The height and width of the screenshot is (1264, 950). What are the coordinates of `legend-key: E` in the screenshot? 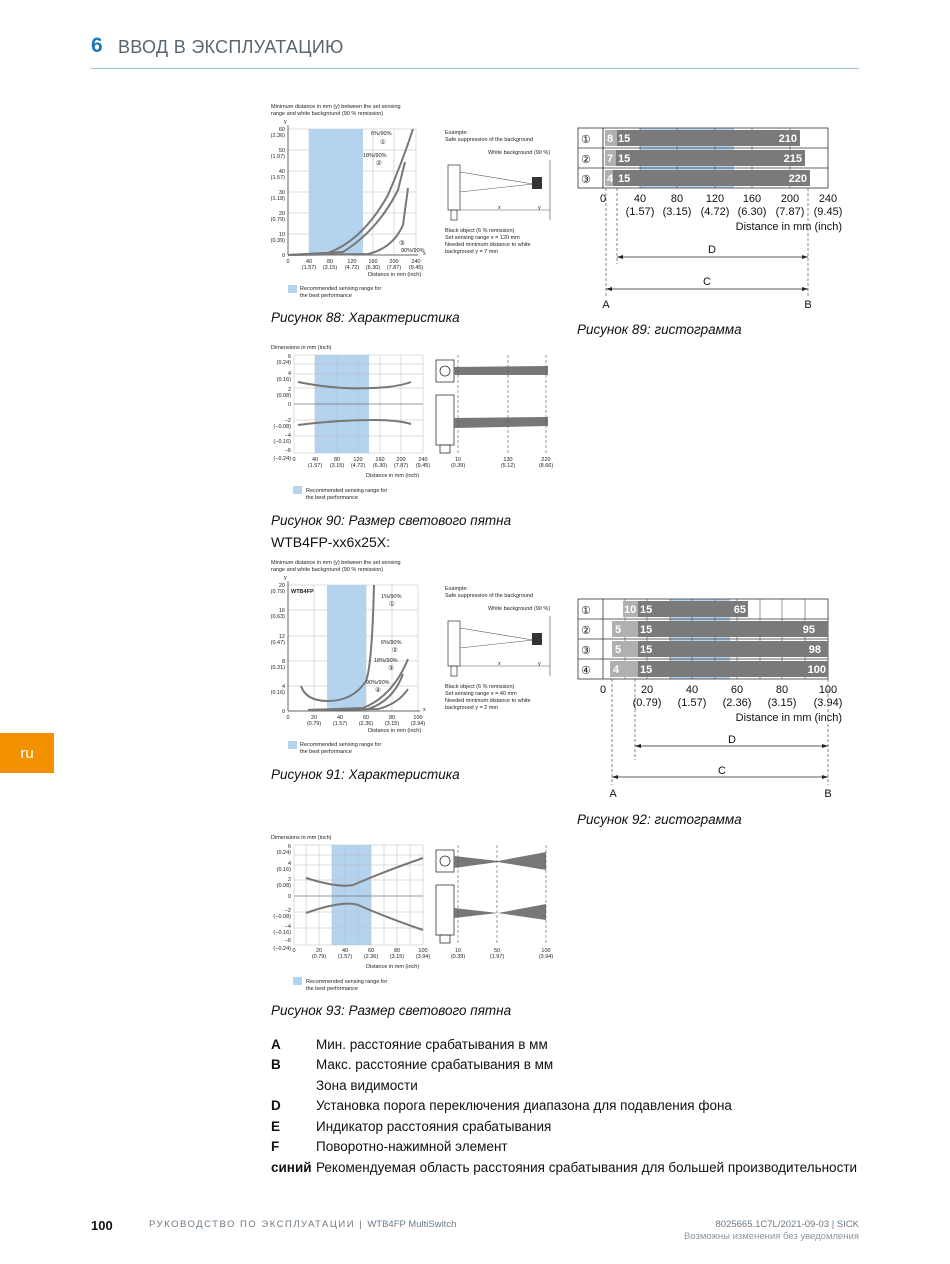 It's located at (276, 1126).